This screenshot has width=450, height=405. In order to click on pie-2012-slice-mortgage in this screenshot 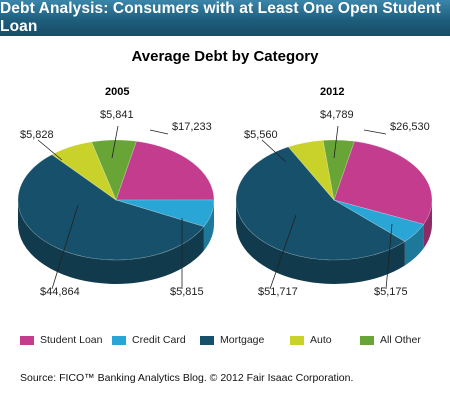, I will do `click(320, 203)`.